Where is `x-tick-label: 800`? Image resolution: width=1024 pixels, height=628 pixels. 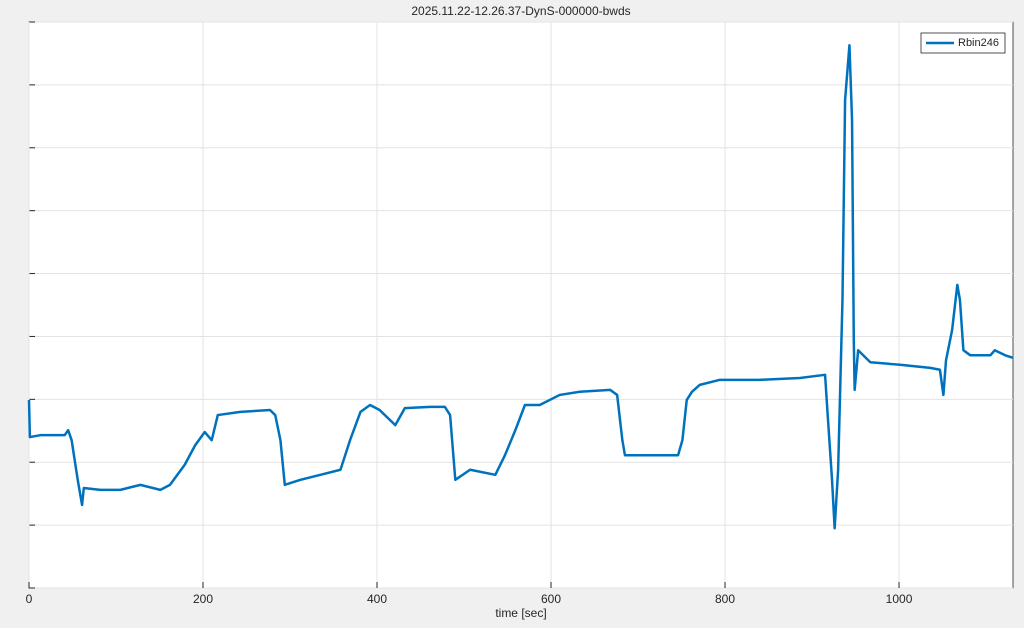 x-tick-label: 800 is located at coordinates (725, 599).